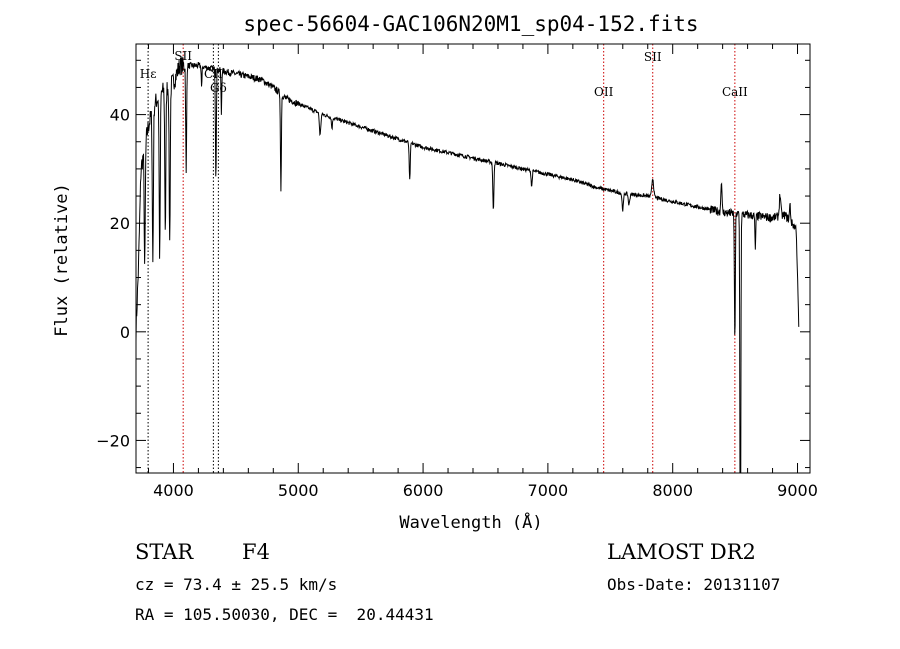 Image resolution: width=900 pixels, height=649 pixels. I want to click on y-tick-label-0: 0, so click(125, 332).